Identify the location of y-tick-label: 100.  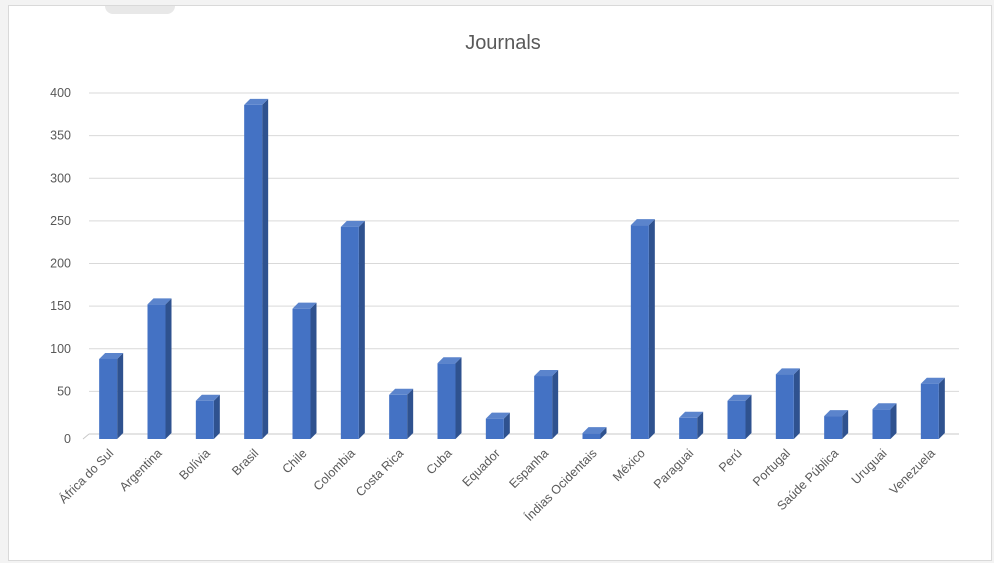
(60, 349).